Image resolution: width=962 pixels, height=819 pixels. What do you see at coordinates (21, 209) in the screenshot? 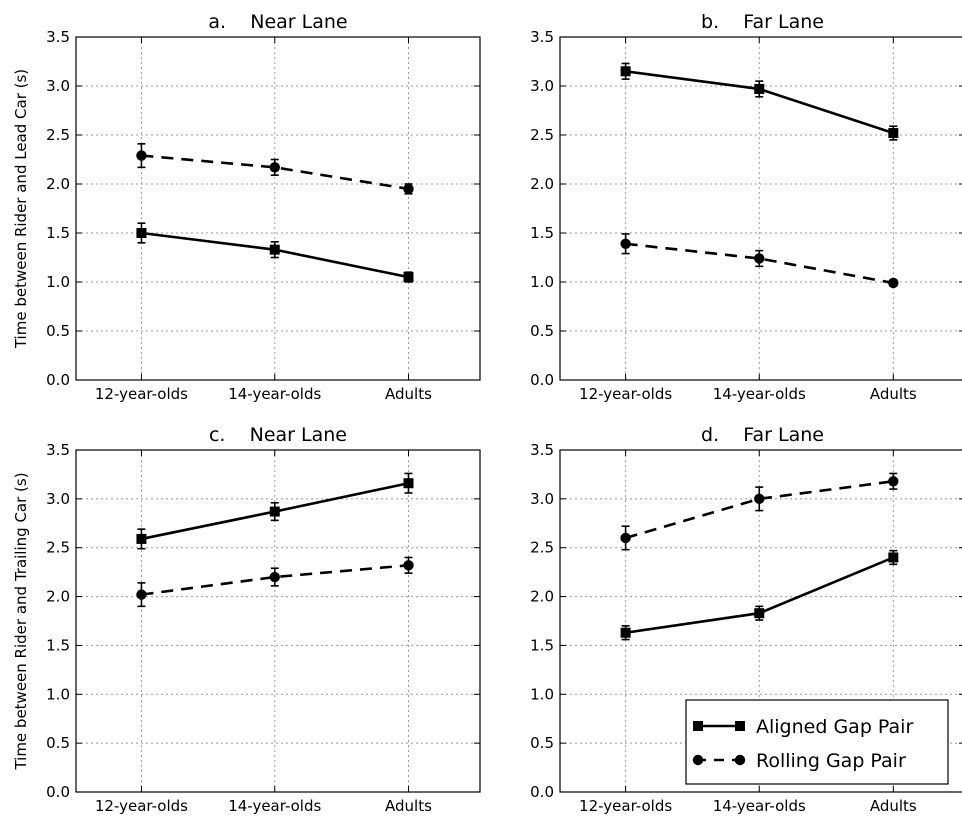
I see `y-axis-label: Time between Rider and Lead Car (s)` at bounding box center [21, 209].